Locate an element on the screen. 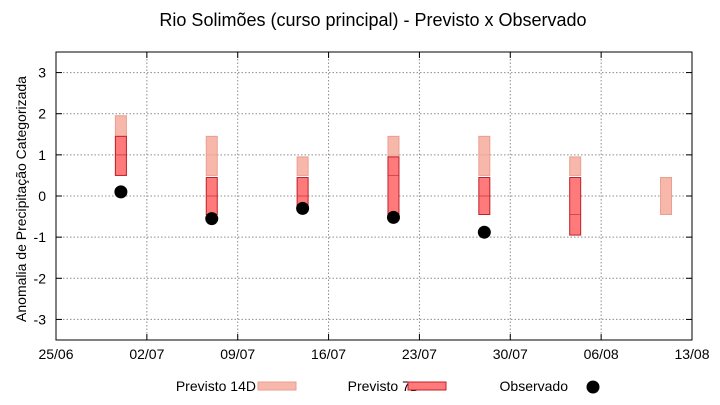 The image size is (720, 405). x-tick-label: 30/07 is located at coordinates (510, 354).